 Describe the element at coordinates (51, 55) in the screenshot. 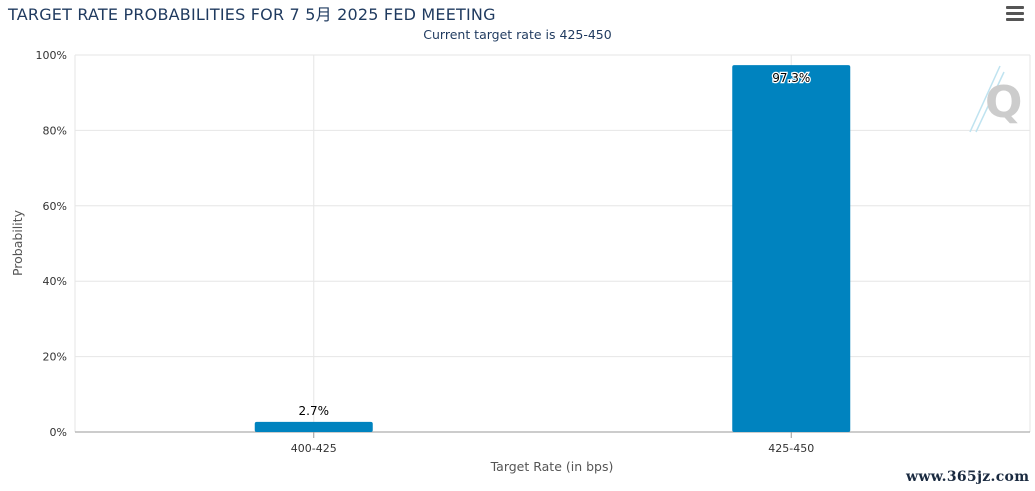

I see `y-tick-label: 100%` at that location.